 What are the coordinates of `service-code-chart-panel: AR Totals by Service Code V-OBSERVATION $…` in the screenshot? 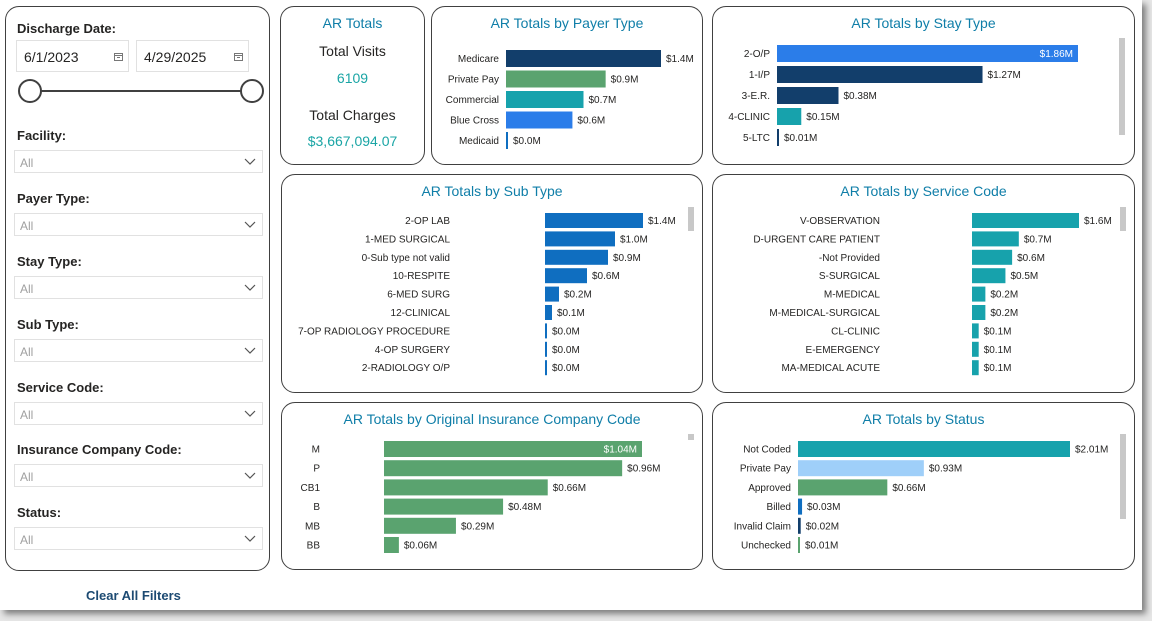 It's located at (923, 283).